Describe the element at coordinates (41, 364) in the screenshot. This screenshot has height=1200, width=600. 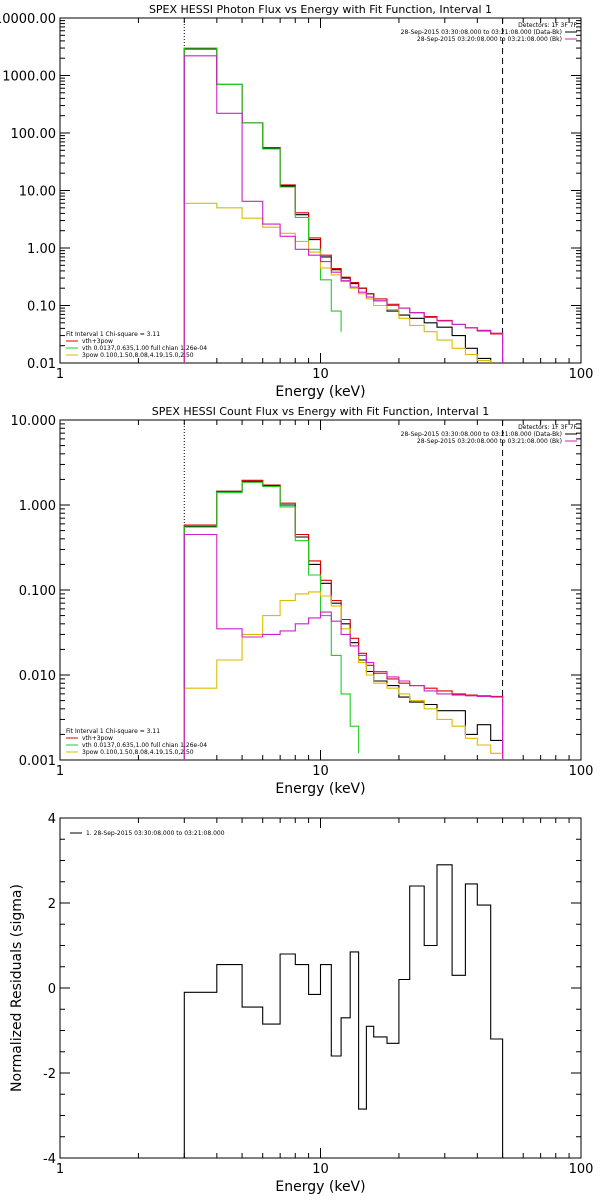
I see `y-tick-label: 0.01` at that location.